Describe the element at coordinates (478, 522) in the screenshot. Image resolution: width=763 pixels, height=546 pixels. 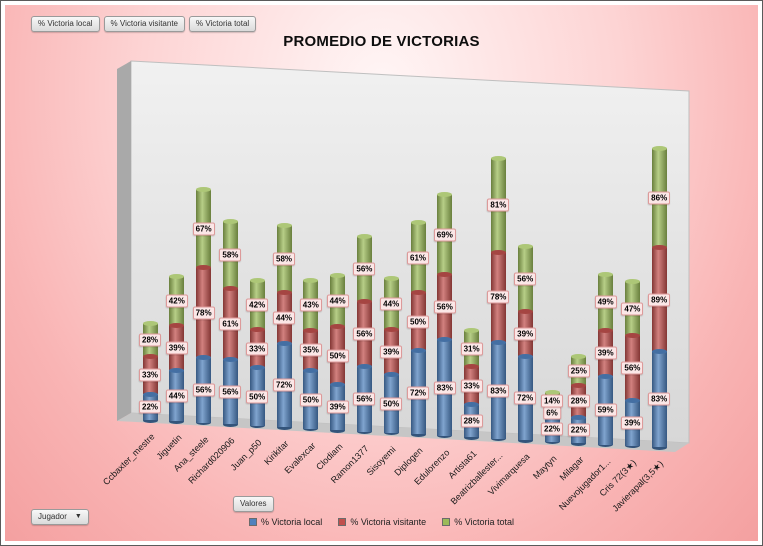
I see `legend-item-3: % Victoria total` at that location.